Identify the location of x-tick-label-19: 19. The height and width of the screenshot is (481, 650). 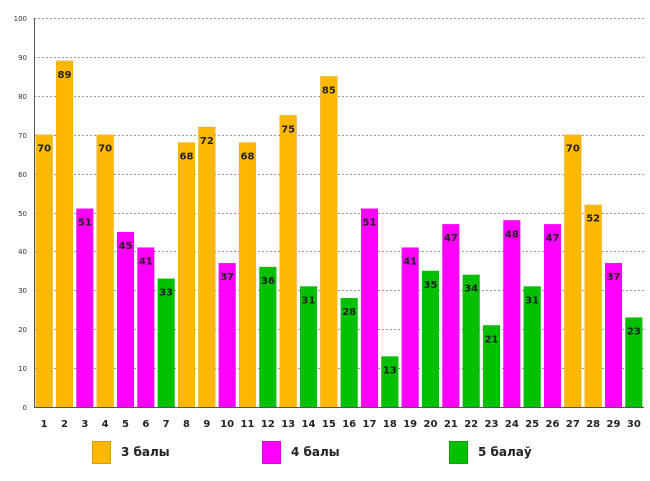
(410, 424).